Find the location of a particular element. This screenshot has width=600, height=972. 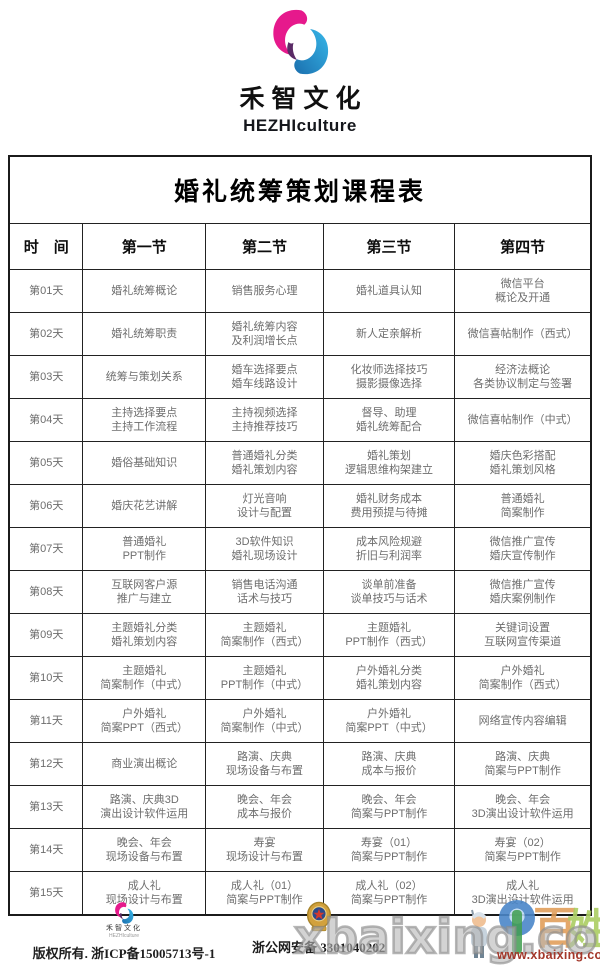

footer-copyright-block: 禾智文化 HEZHIculture 版权所有. 浙ICP备15005713号-1 is located at coordinates (124, 931).